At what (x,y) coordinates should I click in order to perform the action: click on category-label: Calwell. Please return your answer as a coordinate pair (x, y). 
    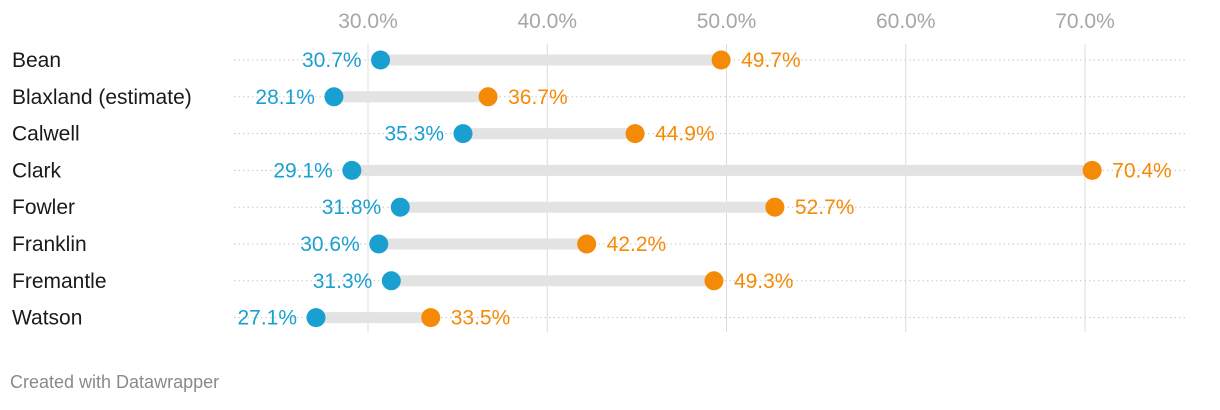
    Looking at the image, I should click on (46, 134).